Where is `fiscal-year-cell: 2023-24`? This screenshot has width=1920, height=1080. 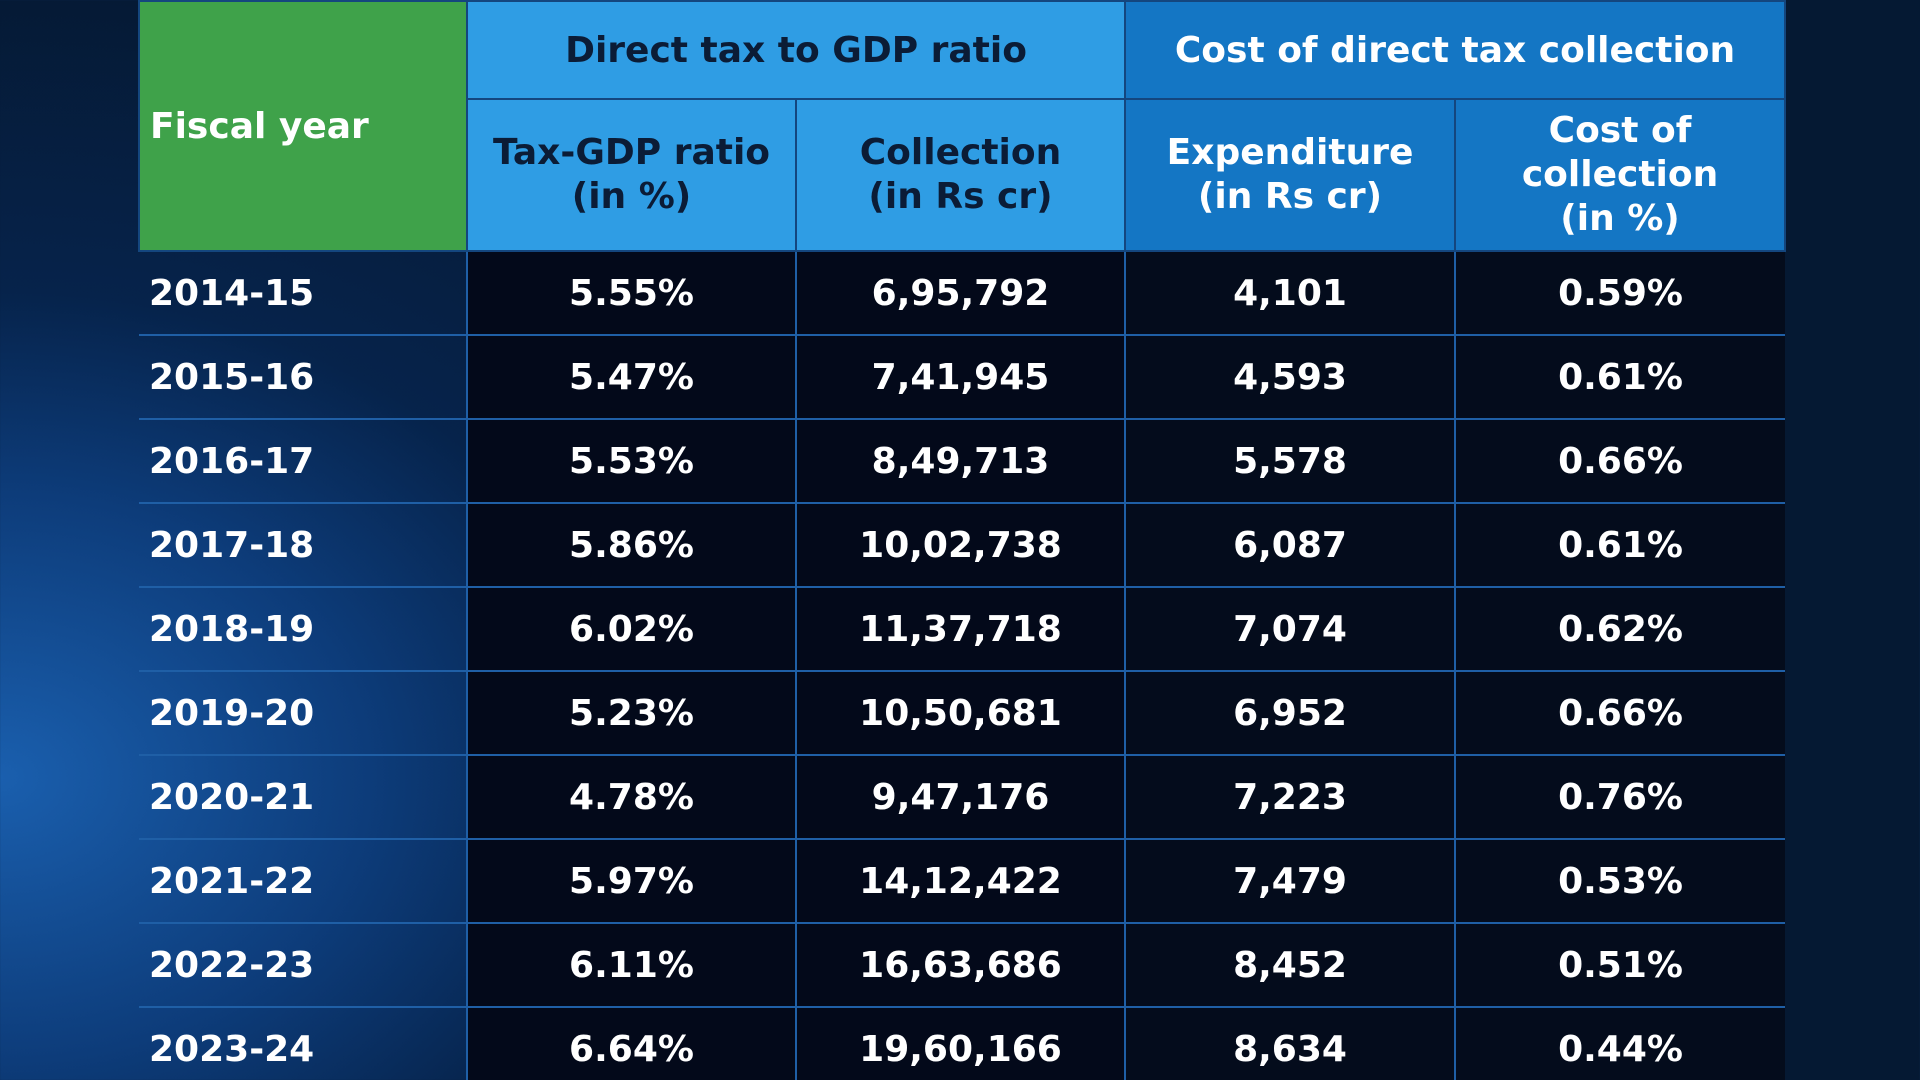 fiscal-year-cell: 2023-24 is located at coordinates (303, 1043).